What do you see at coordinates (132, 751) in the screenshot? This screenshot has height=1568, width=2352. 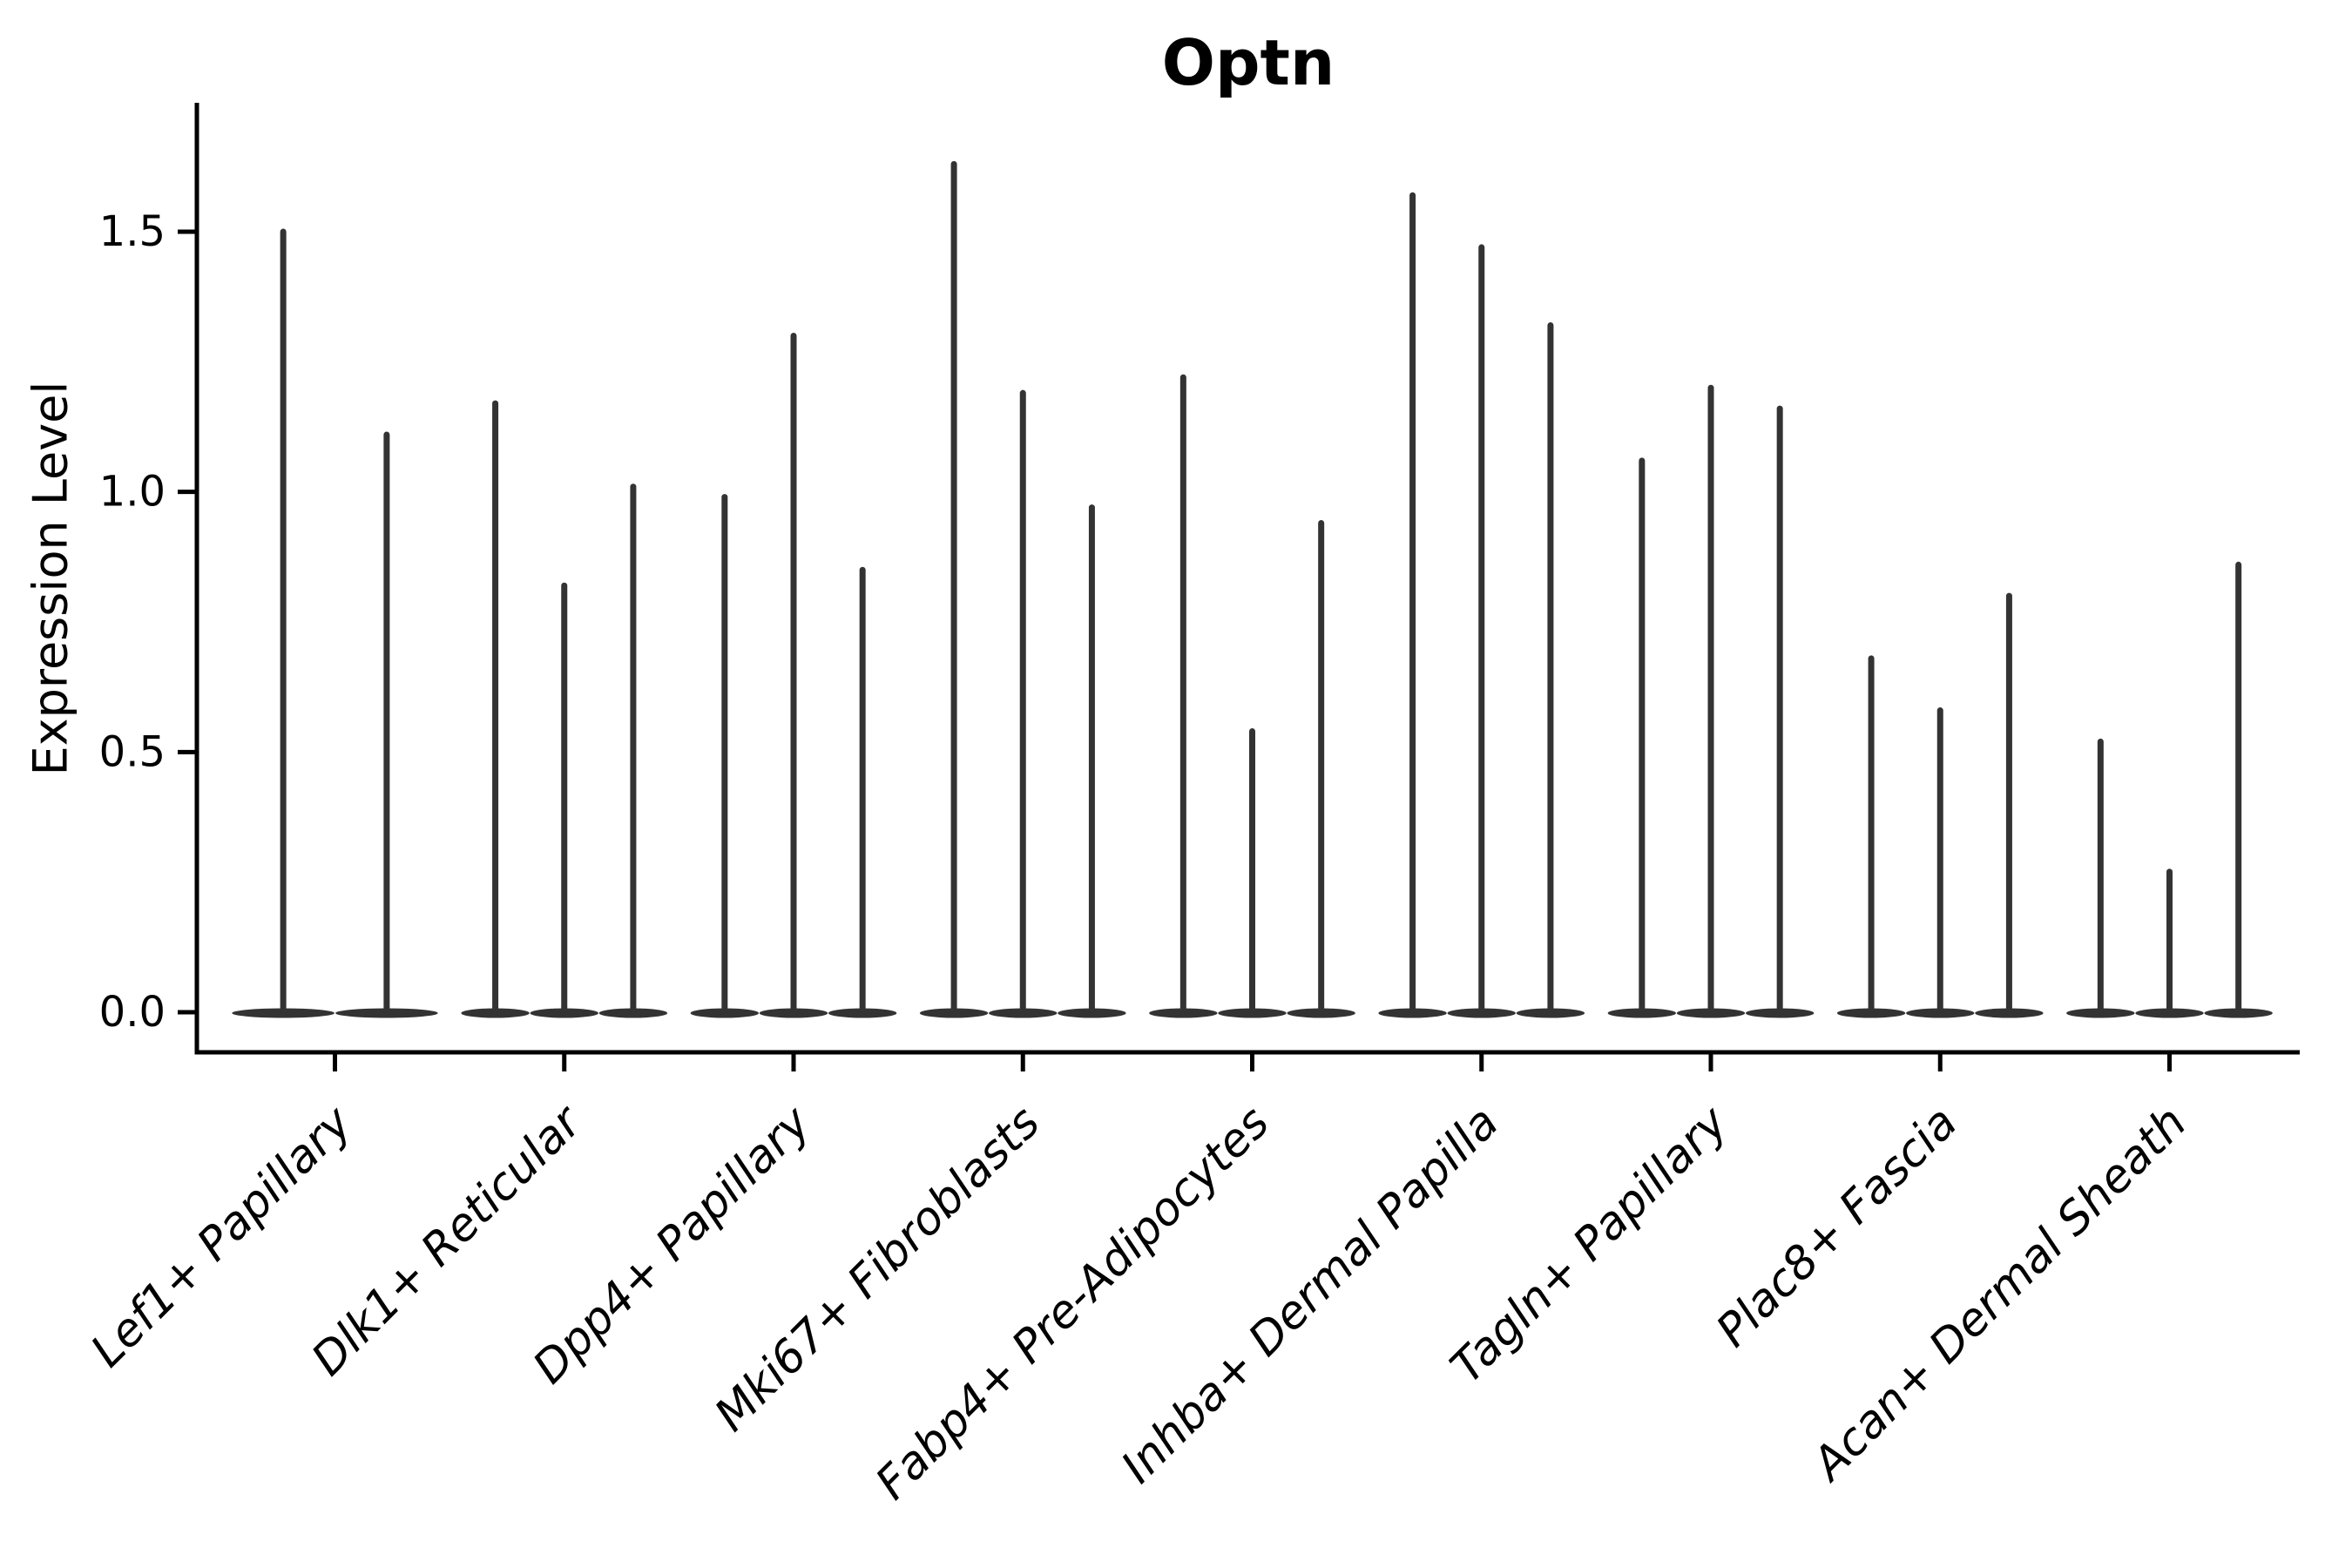 I see `y-tick-label: 0.5` at bounding box center [132, 751].